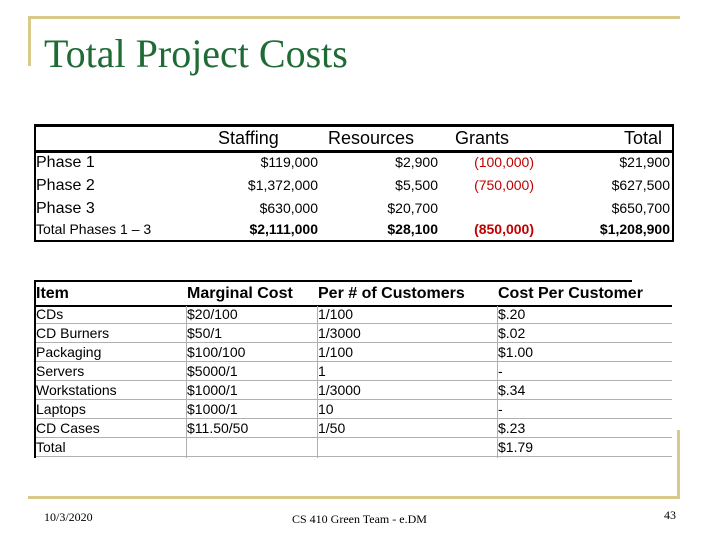  Describe the element at coordinates (332, 428) in the screenshot. I see `item-per-customers: 1/50` at that location.